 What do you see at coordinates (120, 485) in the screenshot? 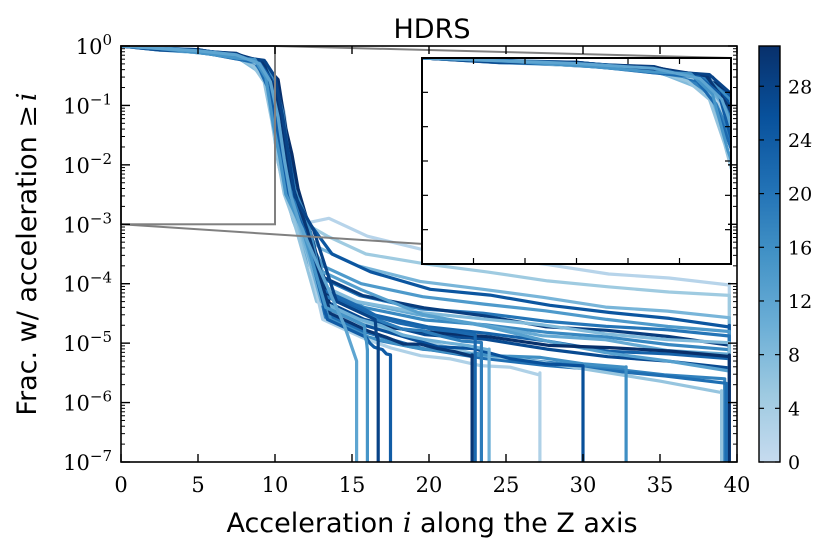
I see `x-tick-label: 0` at bounding box center [120, 485].